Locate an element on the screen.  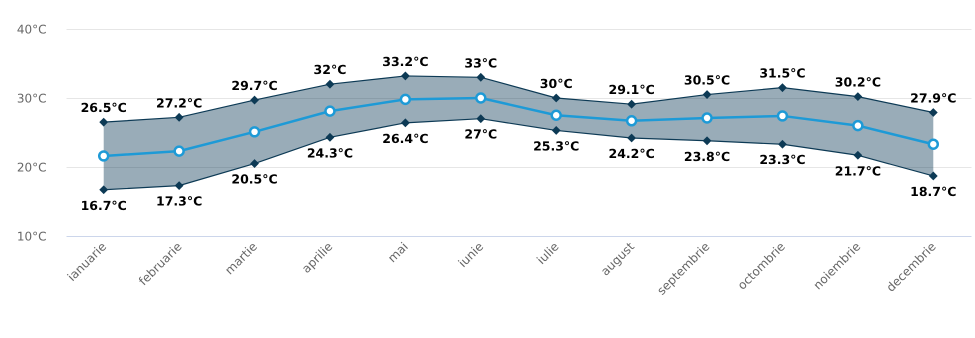
data-label: 32°C is located at coordinates (330, 70).